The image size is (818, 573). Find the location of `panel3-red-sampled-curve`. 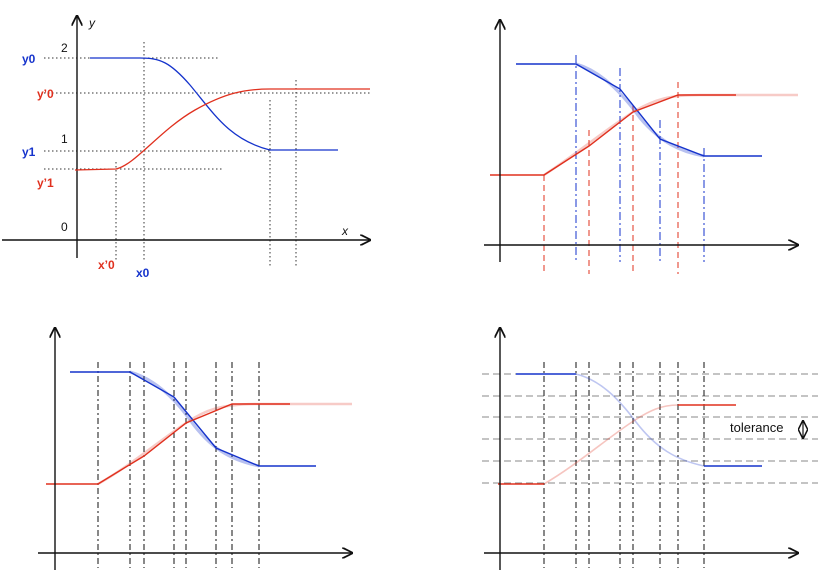

panel3-red-sampled-curve is located at coordinates (168, 444).